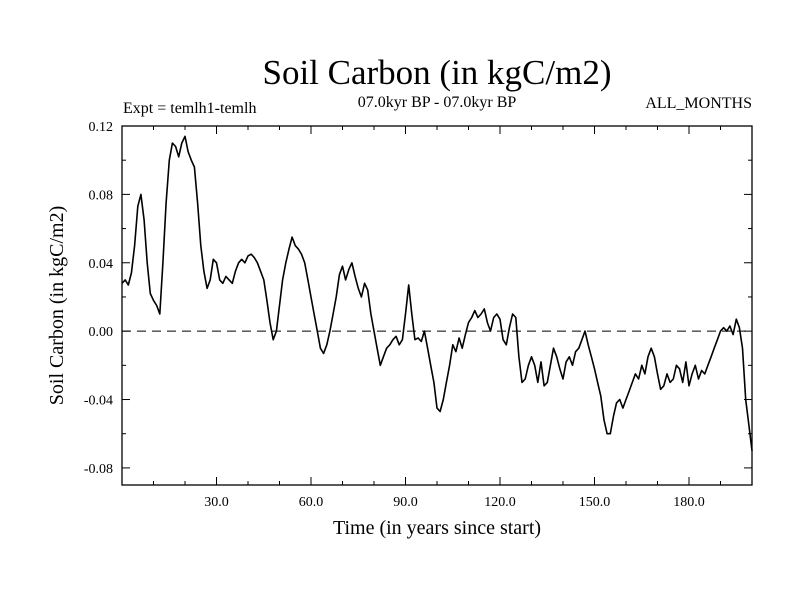  Describe the element at coordinates (405, 502) in the screenshot. I see `x-tick-label: 90.0` at that location.